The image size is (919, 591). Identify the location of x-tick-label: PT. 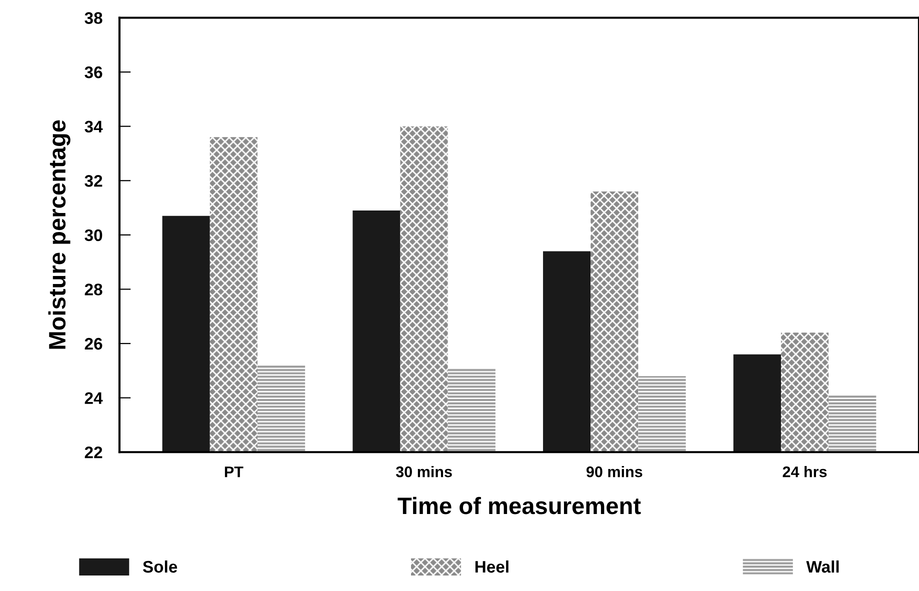
(234, 472).